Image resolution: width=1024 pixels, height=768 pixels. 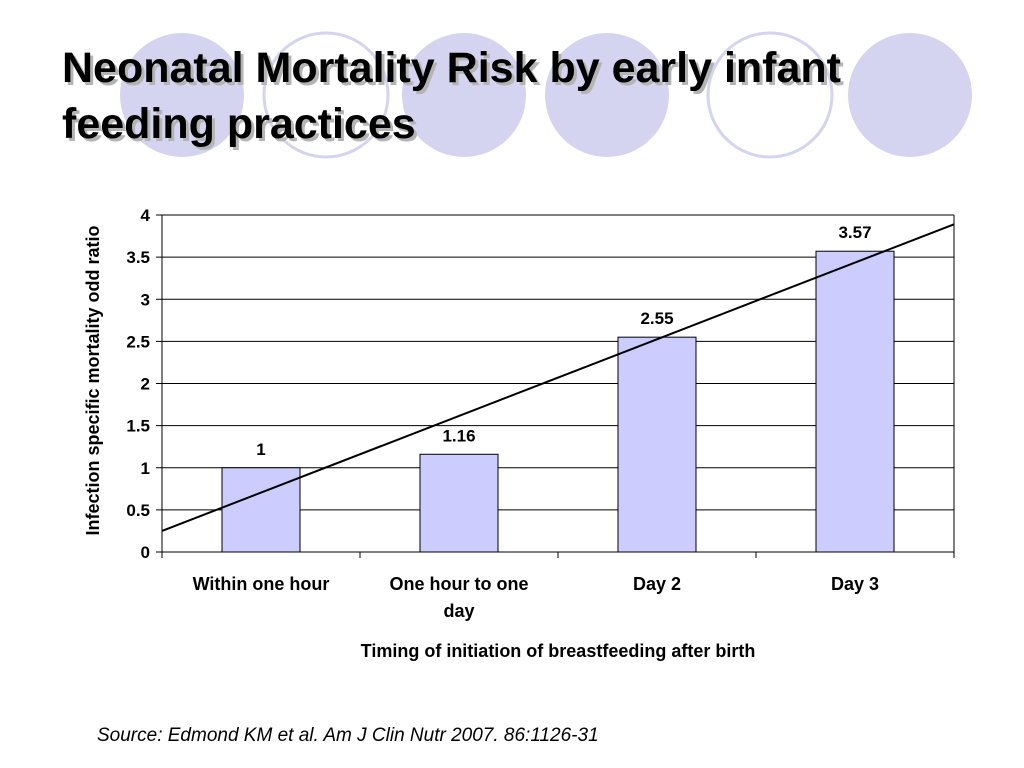 I want to click on x-tick-label: Day 2, so click(x=657, y=584).